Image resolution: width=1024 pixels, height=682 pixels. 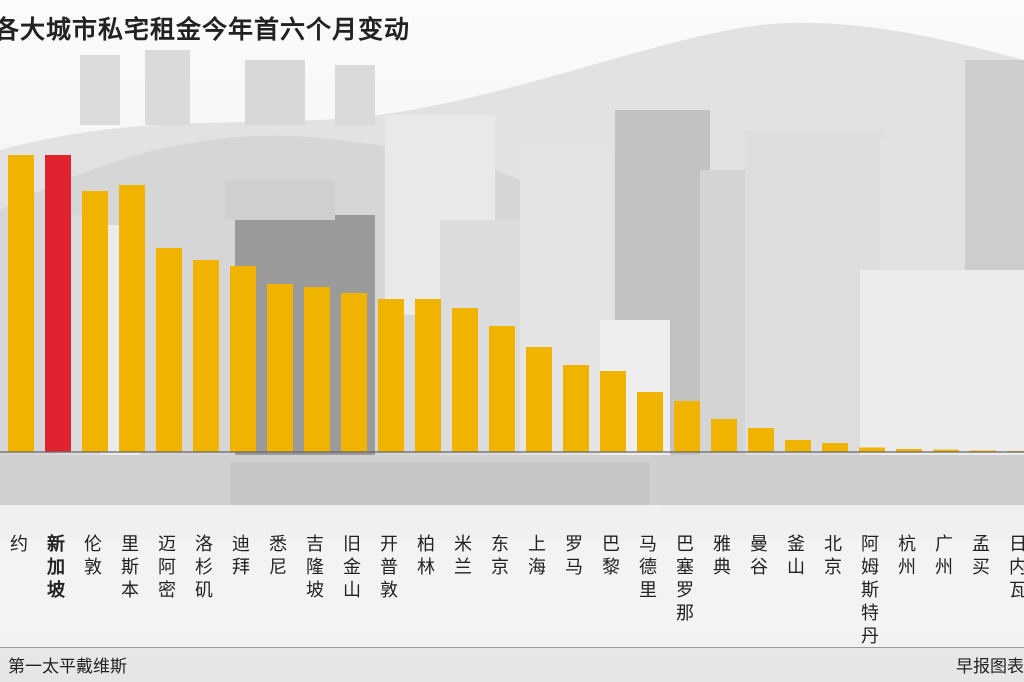 What do you see at coordinates (944, 556) in the screenshot?
I see `category-label-25: 广州` at bounding box center [944, 556].